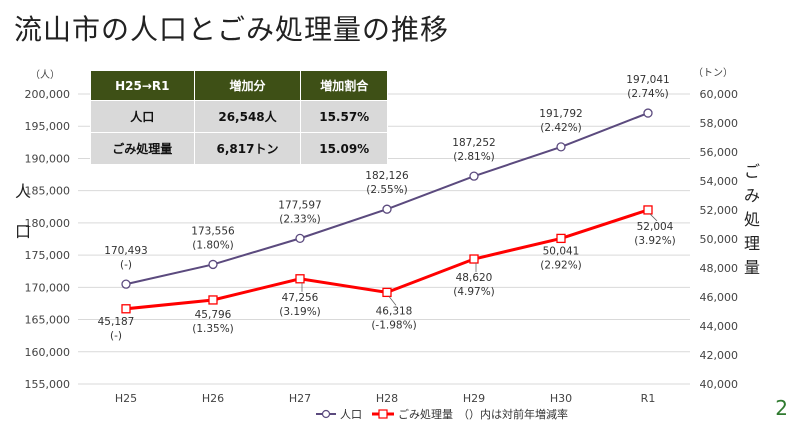 The image size is (800, 440). I want to click on legend-note: （）内は対前年増減率, so click(513, 414).